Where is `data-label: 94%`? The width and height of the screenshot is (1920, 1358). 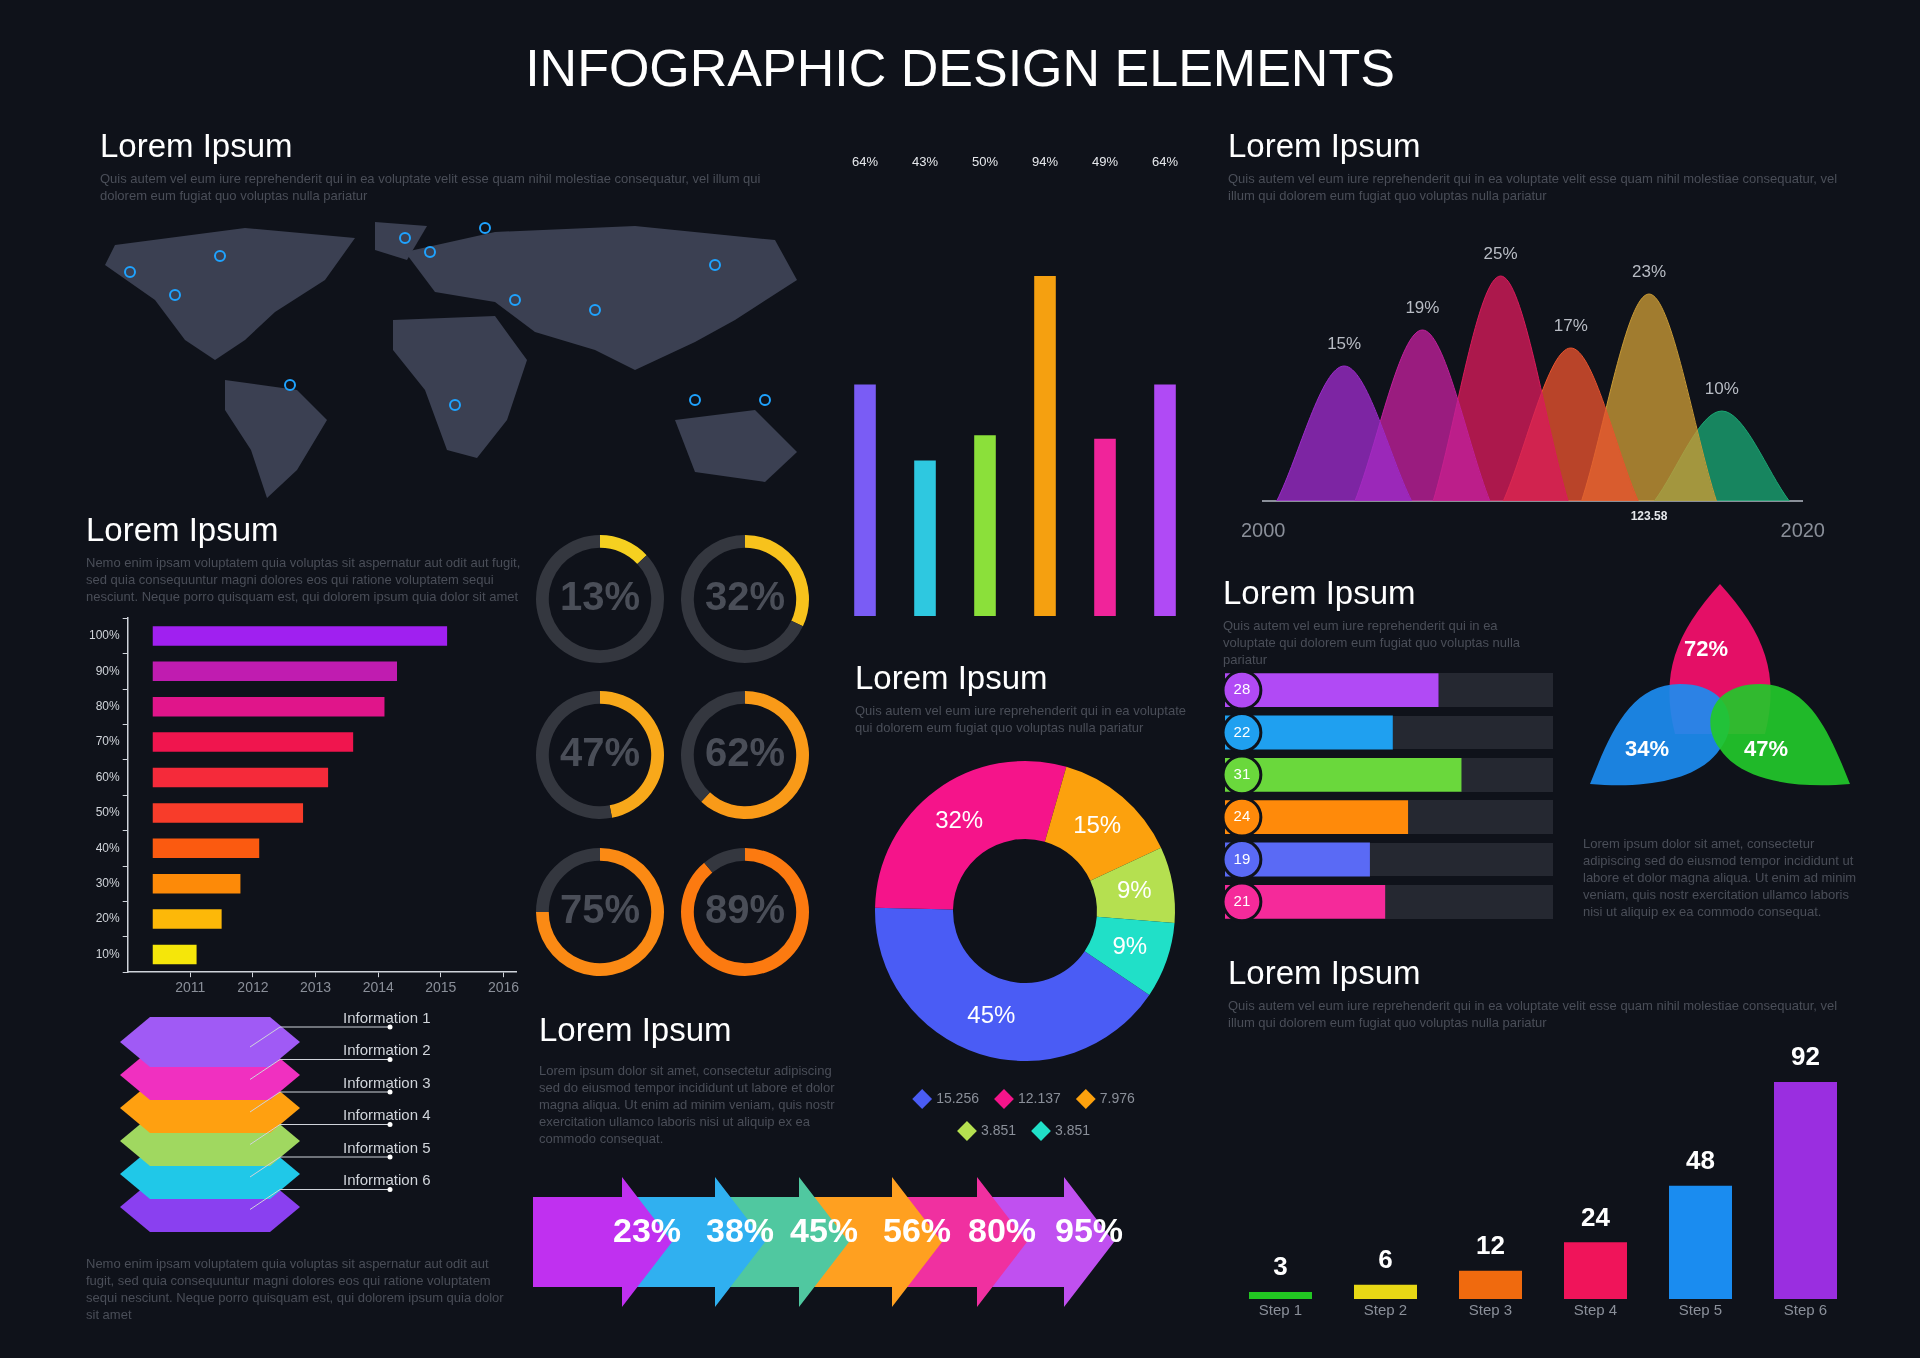 data-label: 94% is located at coordinates (1045, 161).